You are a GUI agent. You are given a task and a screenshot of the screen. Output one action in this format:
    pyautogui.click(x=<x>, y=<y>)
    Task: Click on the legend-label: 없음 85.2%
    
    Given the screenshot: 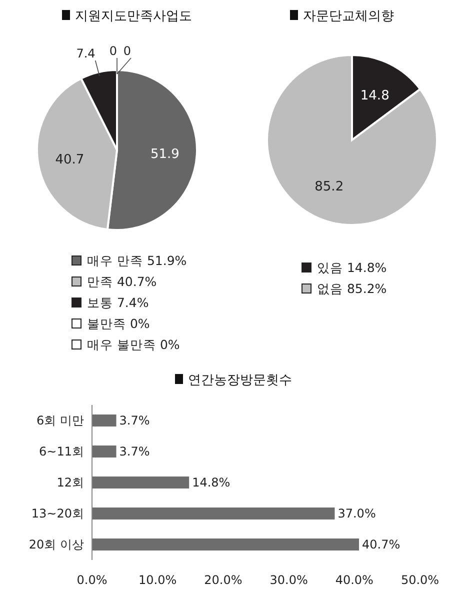 What is the action you would take?
    pyautogui.click(x=352, y=288)
    